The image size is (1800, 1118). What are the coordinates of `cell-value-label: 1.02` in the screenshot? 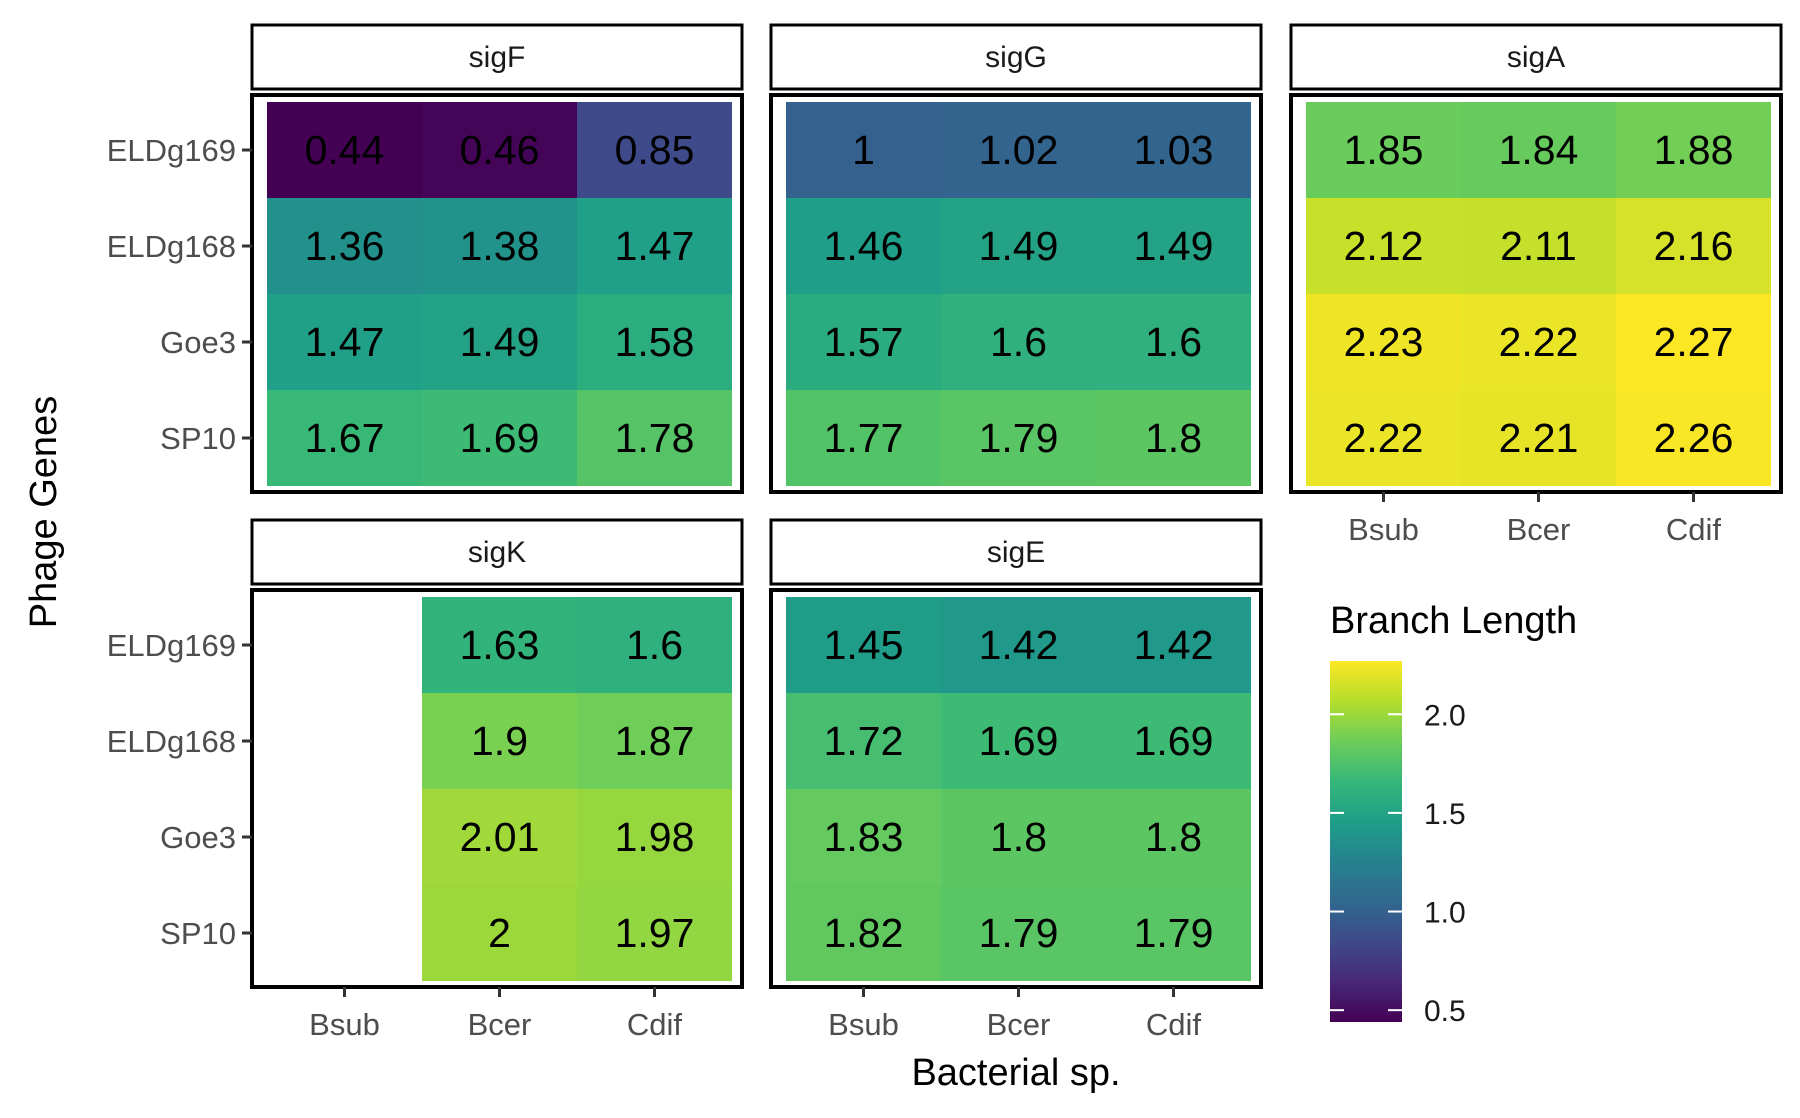 It's located at (1019, 150).